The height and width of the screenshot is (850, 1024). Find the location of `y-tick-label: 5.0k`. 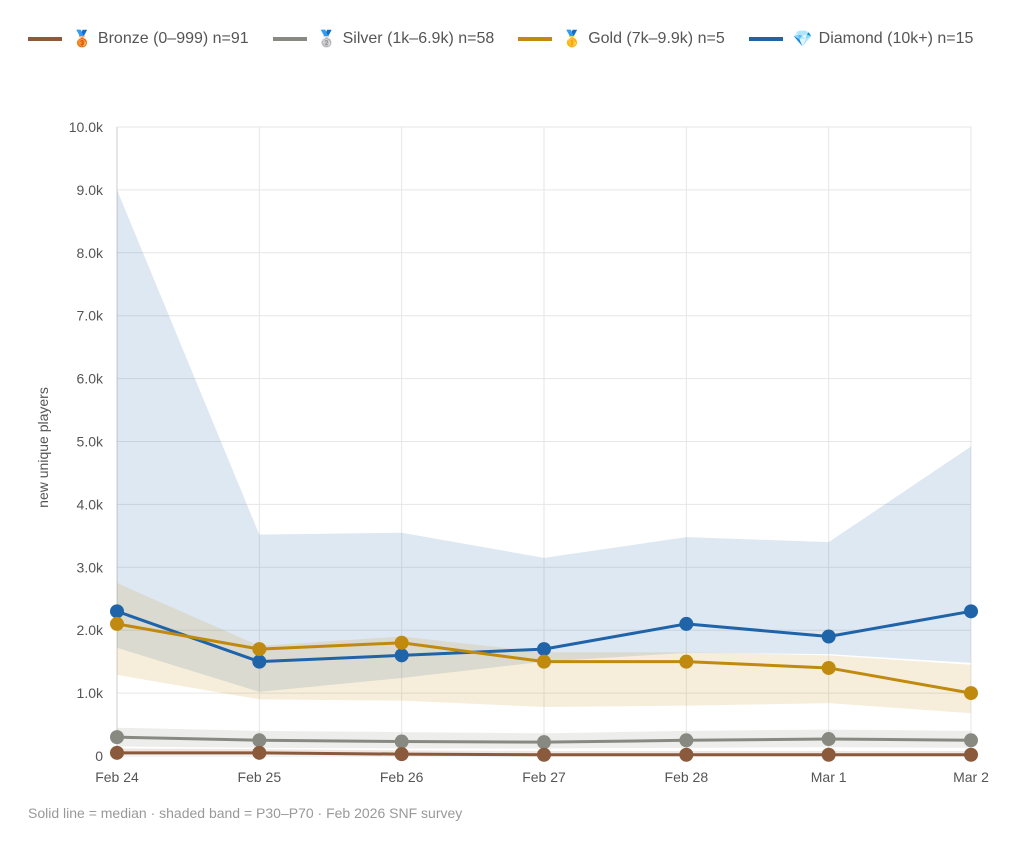

y-tick-label: 5.0k is located at coordinates (90, 442).